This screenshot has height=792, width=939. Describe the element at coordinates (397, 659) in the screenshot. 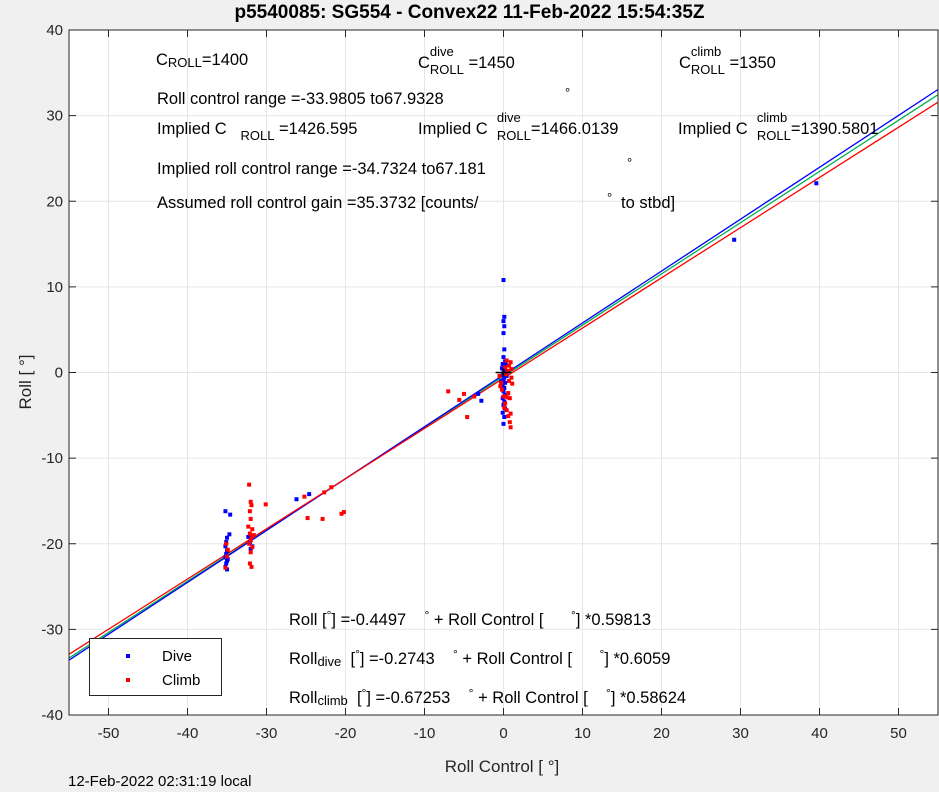

I see `fit-dive-c: ] =-0.2743` at that location.